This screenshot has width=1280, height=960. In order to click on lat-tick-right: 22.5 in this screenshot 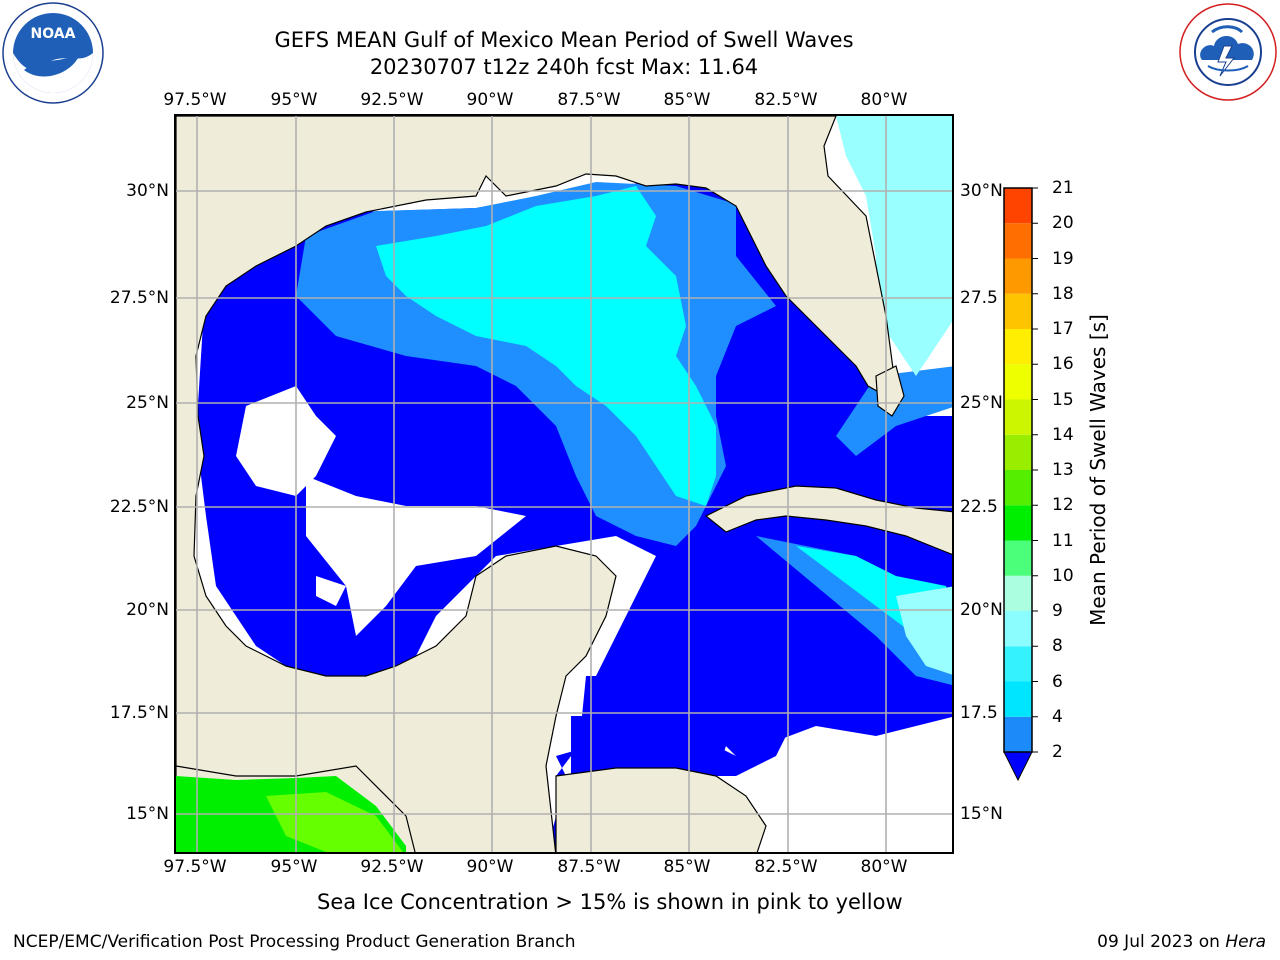, I will do `click(979, 507)`.